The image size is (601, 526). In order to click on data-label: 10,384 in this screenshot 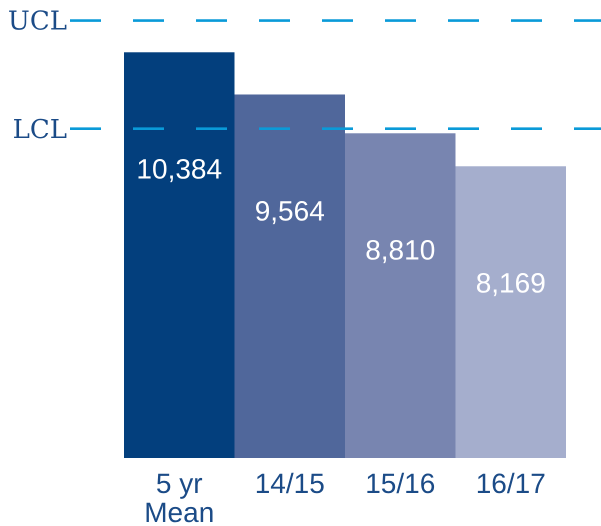, I will do `click(179, 168)`.